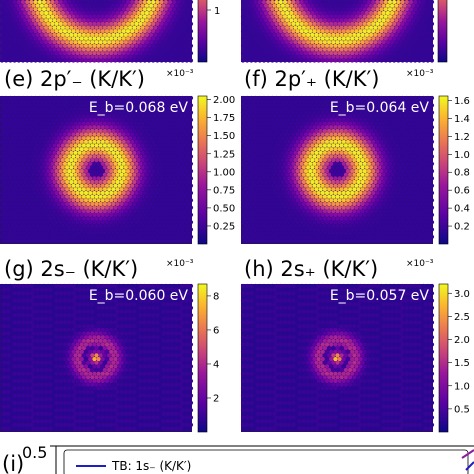  Describe the element at coordinates (216, 296) in the screenshot. I see `colorbar-tick-label: 8` at that location.